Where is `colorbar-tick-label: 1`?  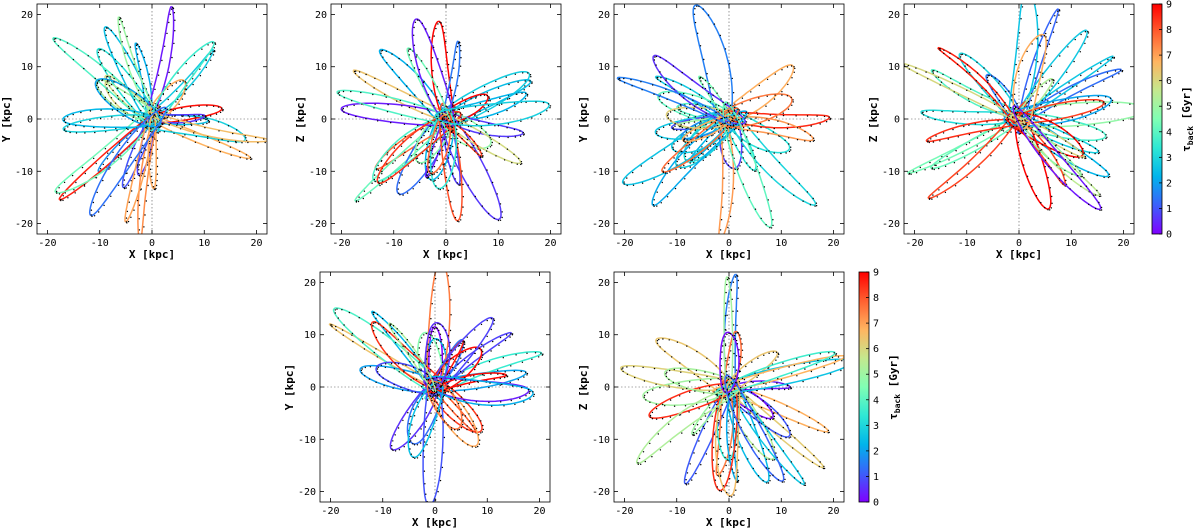 colorbar-tick-label: 1 is located at coordinates (1169, 209).